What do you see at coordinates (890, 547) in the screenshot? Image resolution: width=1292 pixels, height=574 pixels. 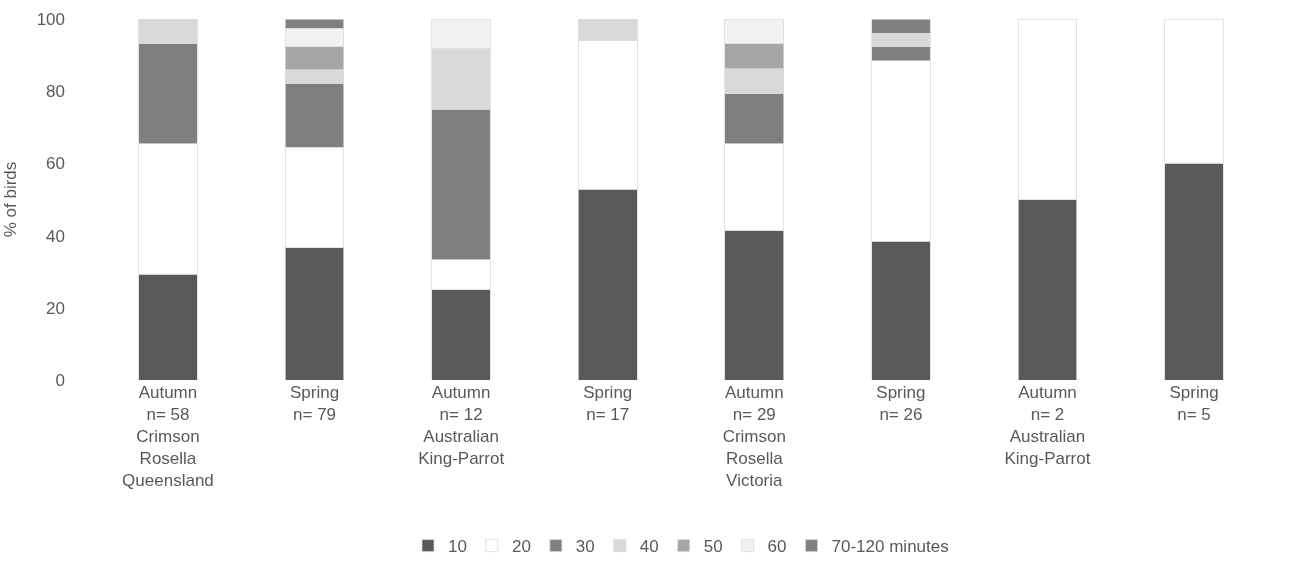 I see `legend-label: 70-120 minutes` at bounding box center [890, 547].